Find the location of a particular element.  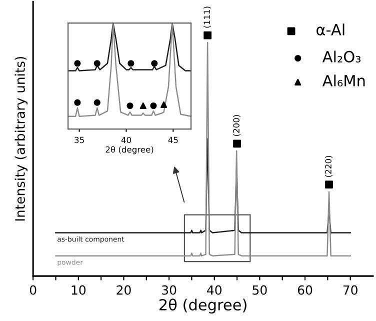

y-axis-title: Intensity (arbitrary units) is located at coordinates (21, 138).